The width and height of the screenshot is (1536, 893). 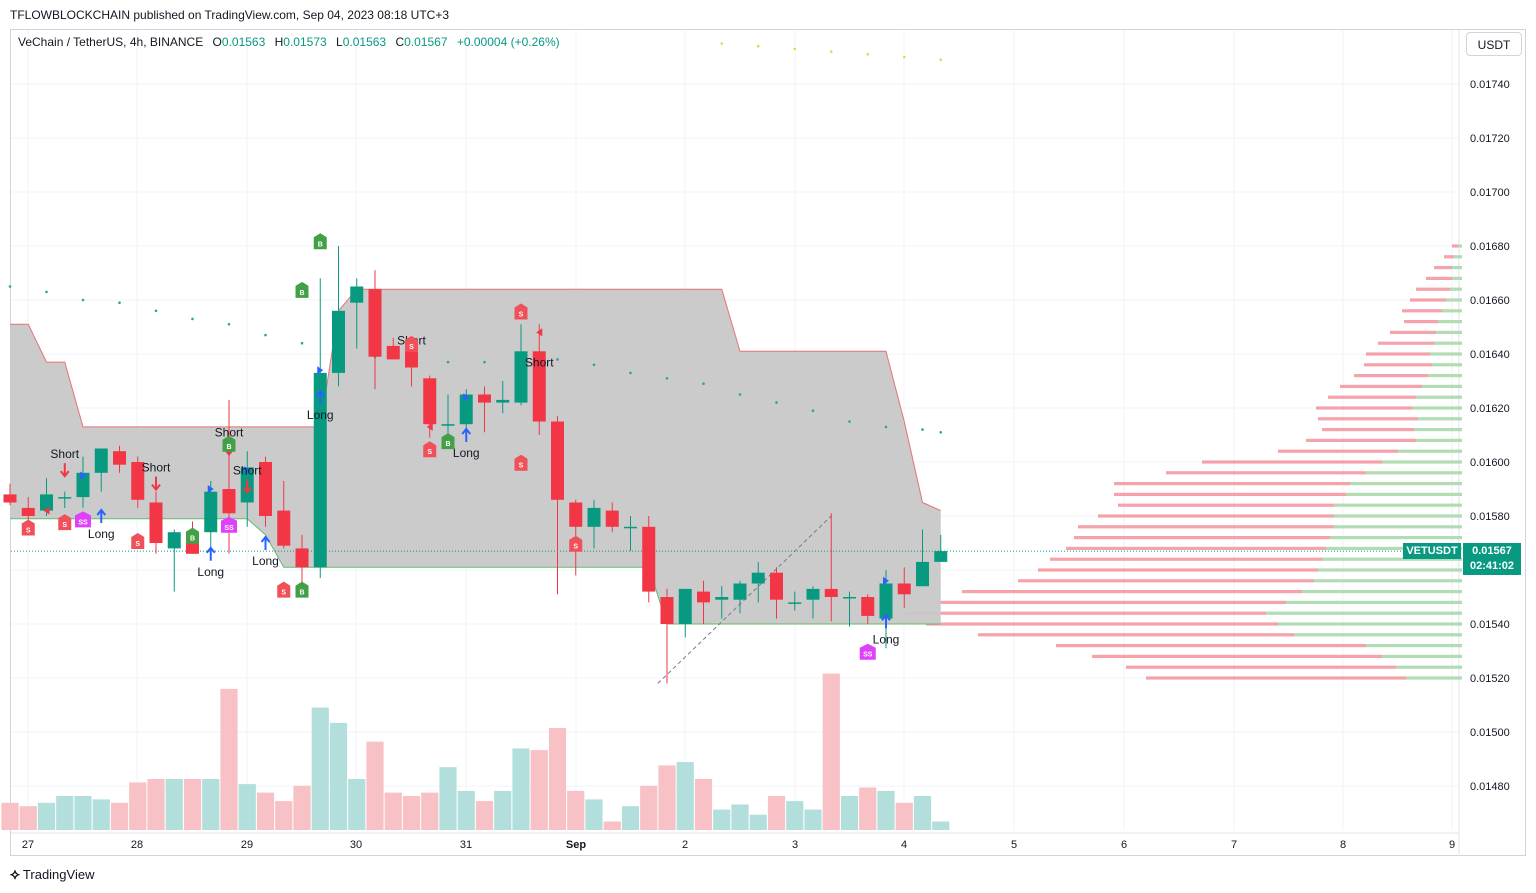 What do you see at coordinates (320, 241) in the screenshot?
I see `marker-badge-buy` at bounding box center [320, 241].